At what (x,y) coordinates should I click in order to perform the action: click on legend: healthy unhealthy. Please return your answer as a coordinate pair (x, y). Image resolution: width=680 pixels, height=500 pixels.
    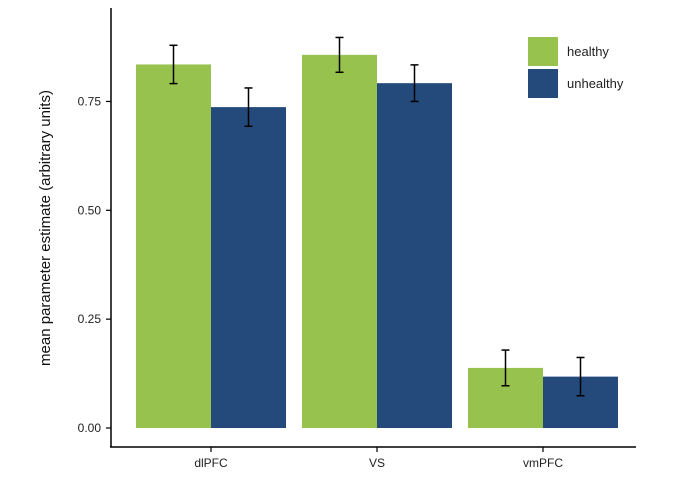
    Looking at the image, I should click on (576, 67).